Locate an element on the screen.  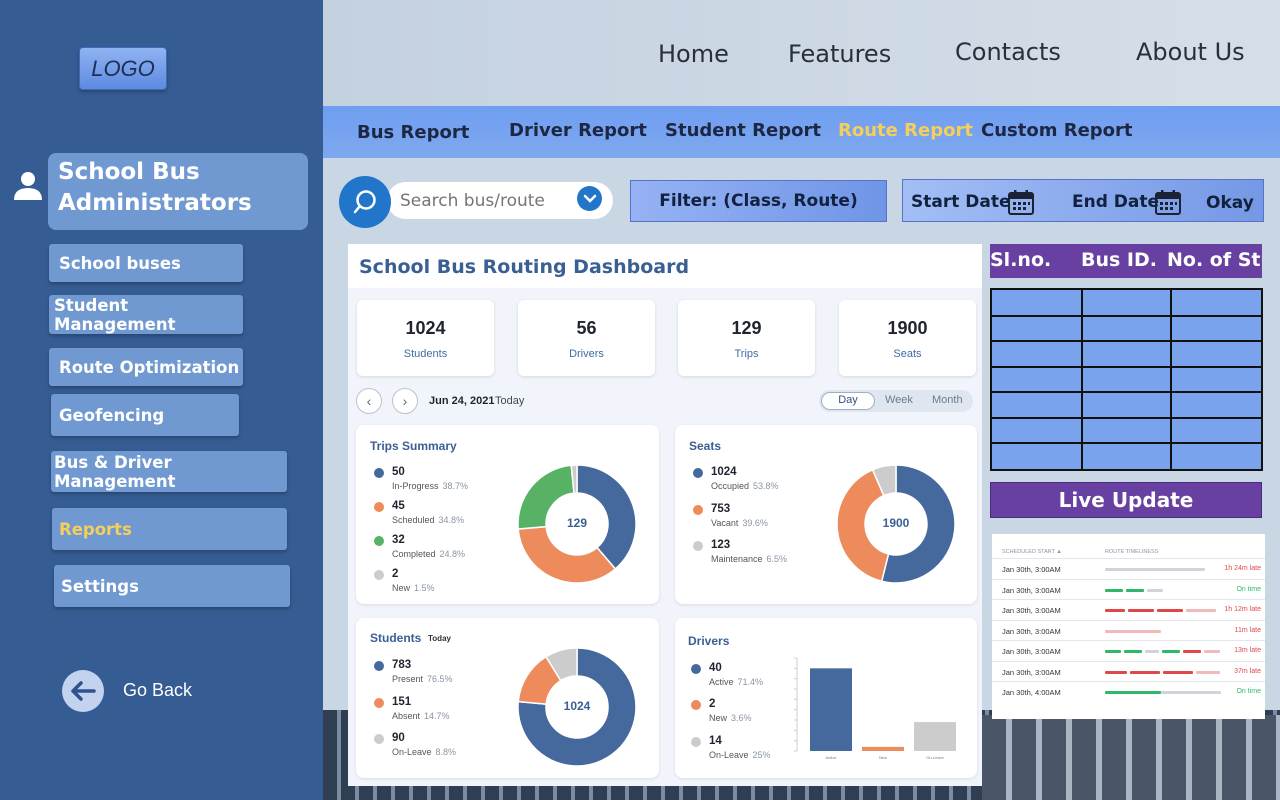
legend-item: 14 On-Leave 25% is located at coordinates (731, 747).